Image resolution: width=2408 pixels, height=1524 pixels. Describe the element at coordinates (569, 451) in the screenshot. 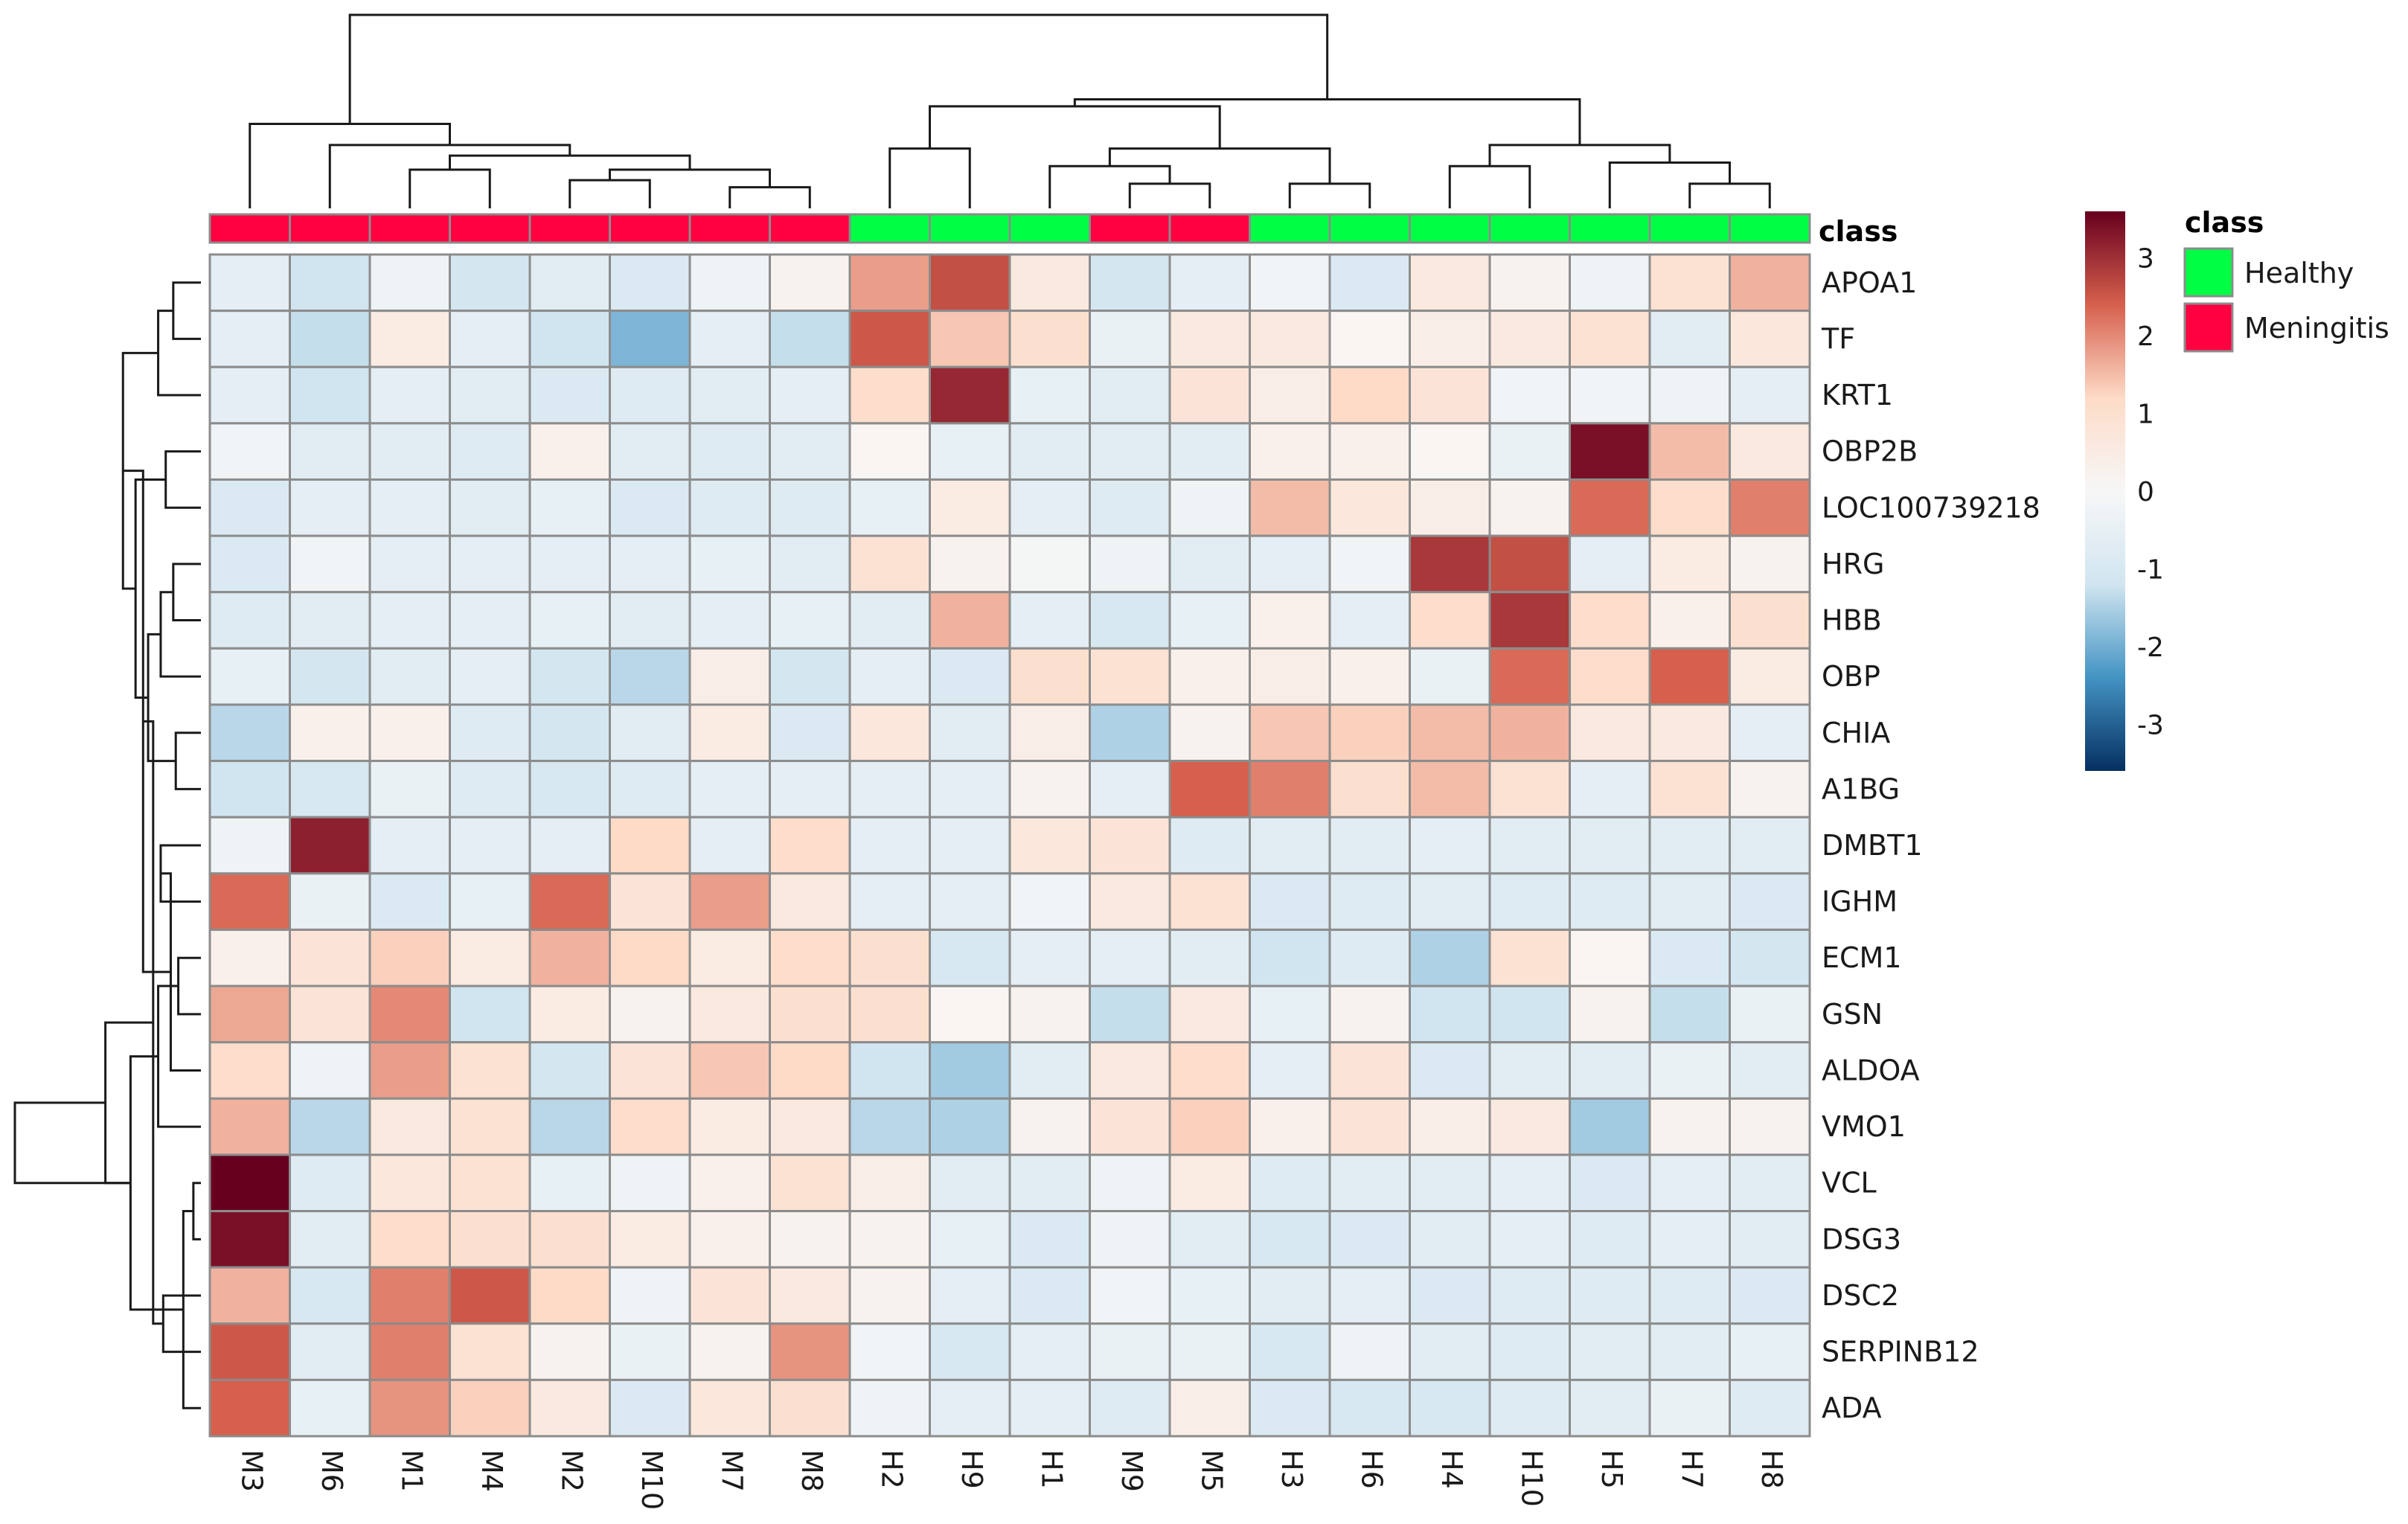

I see `heatmap-cell-OBP2B-M2` at that location.